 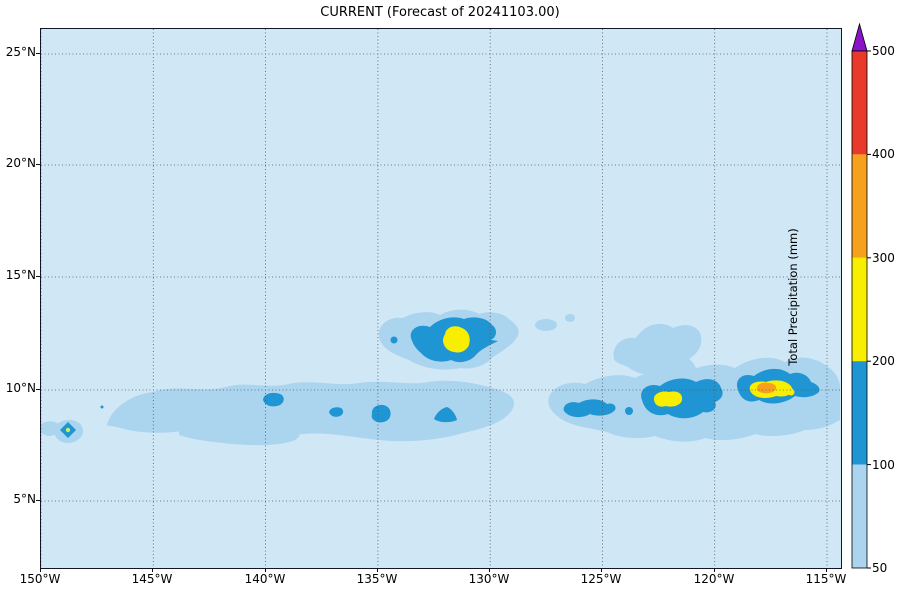 I want to click on x-tick-label: 125°W, so click(x=601, y=579).